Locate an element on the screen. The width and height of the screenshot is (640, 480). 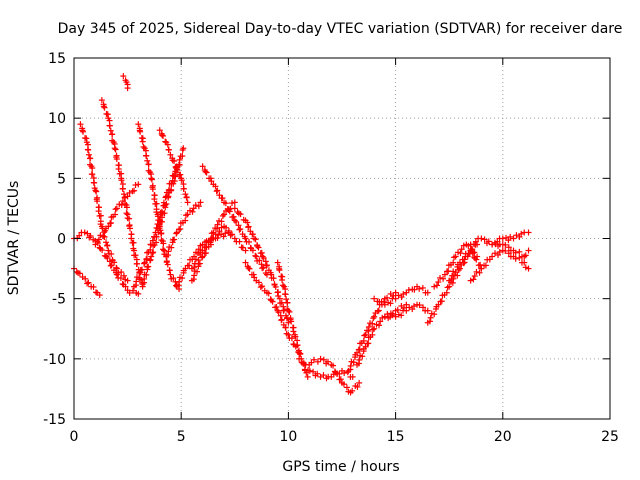
y-tick-labels: -15 -10 -5 0 5 10 15 is located at coordinates (54, 239).